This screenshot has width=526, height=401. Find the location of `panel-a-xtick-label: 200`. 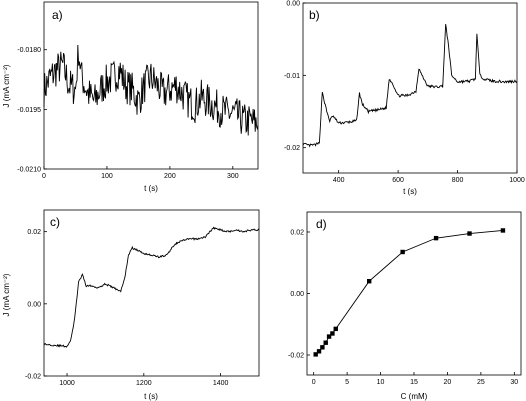

panel-a-xtick-label: 200 is located at coordinates (170, 176).